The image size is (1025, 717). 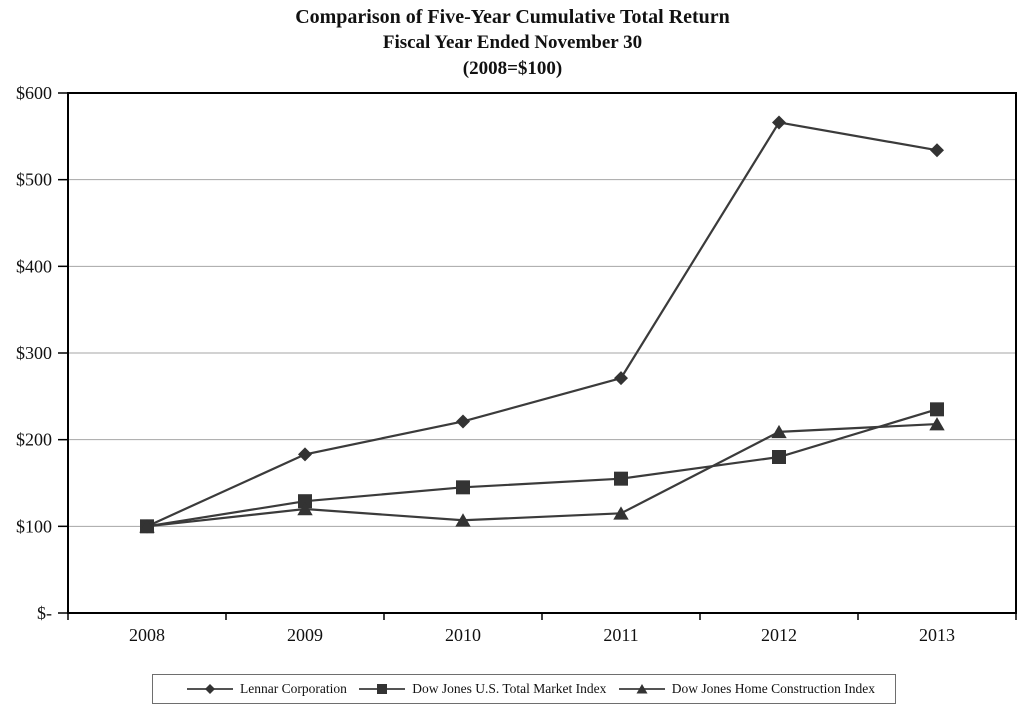 What do you see at coordinates (44, 613) in the screenshot?
I see `y-axis-label: $-` at bounding box center [44, 613].